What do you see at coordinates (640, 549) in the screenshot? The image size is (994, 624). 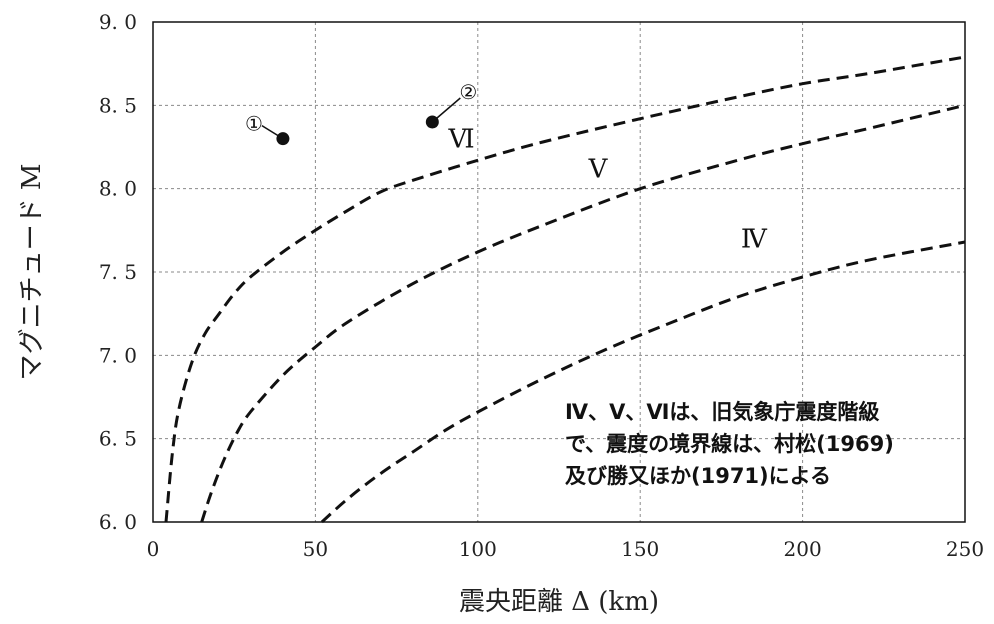 I see `x-tick-label: 150` at bounding box center [640, 549].